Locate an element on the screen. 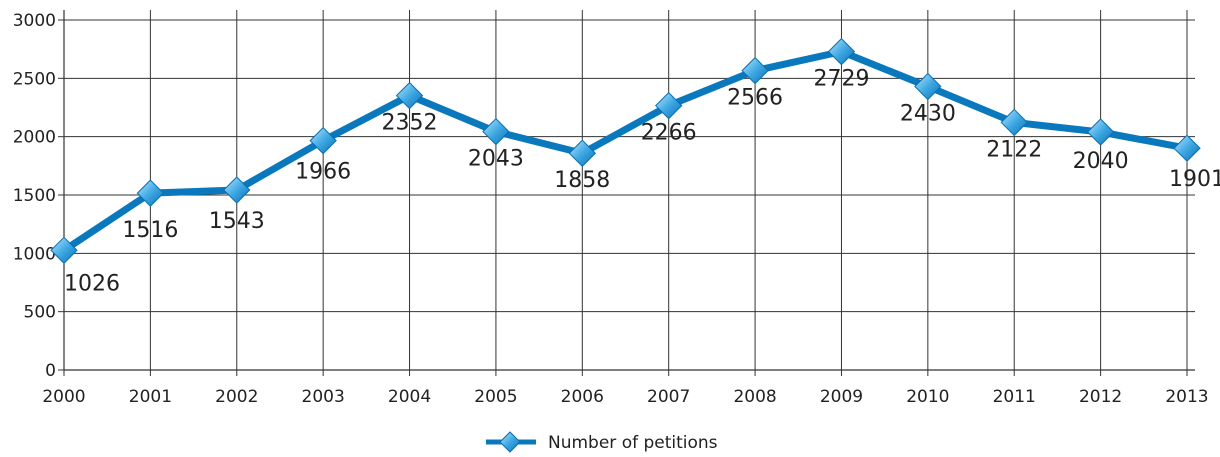  legend-diamond-marker is located at coordinates (510, 442).